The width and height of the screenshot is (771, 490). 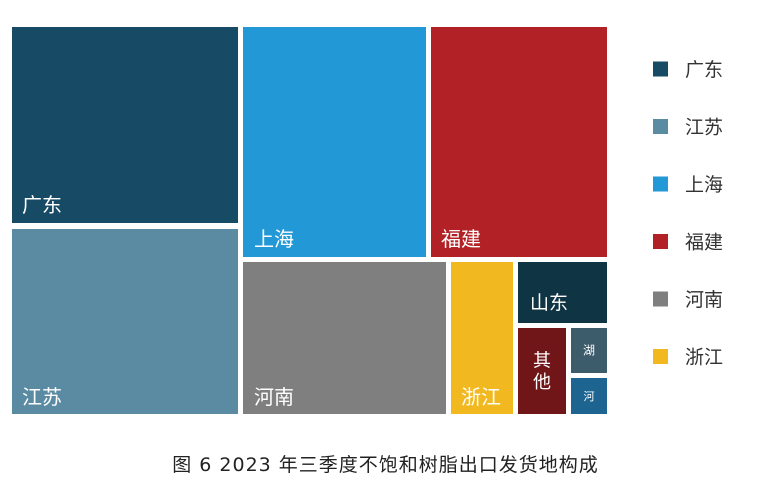 I want to click on treemap-label-6: 山东, so click(x=549, y=303).